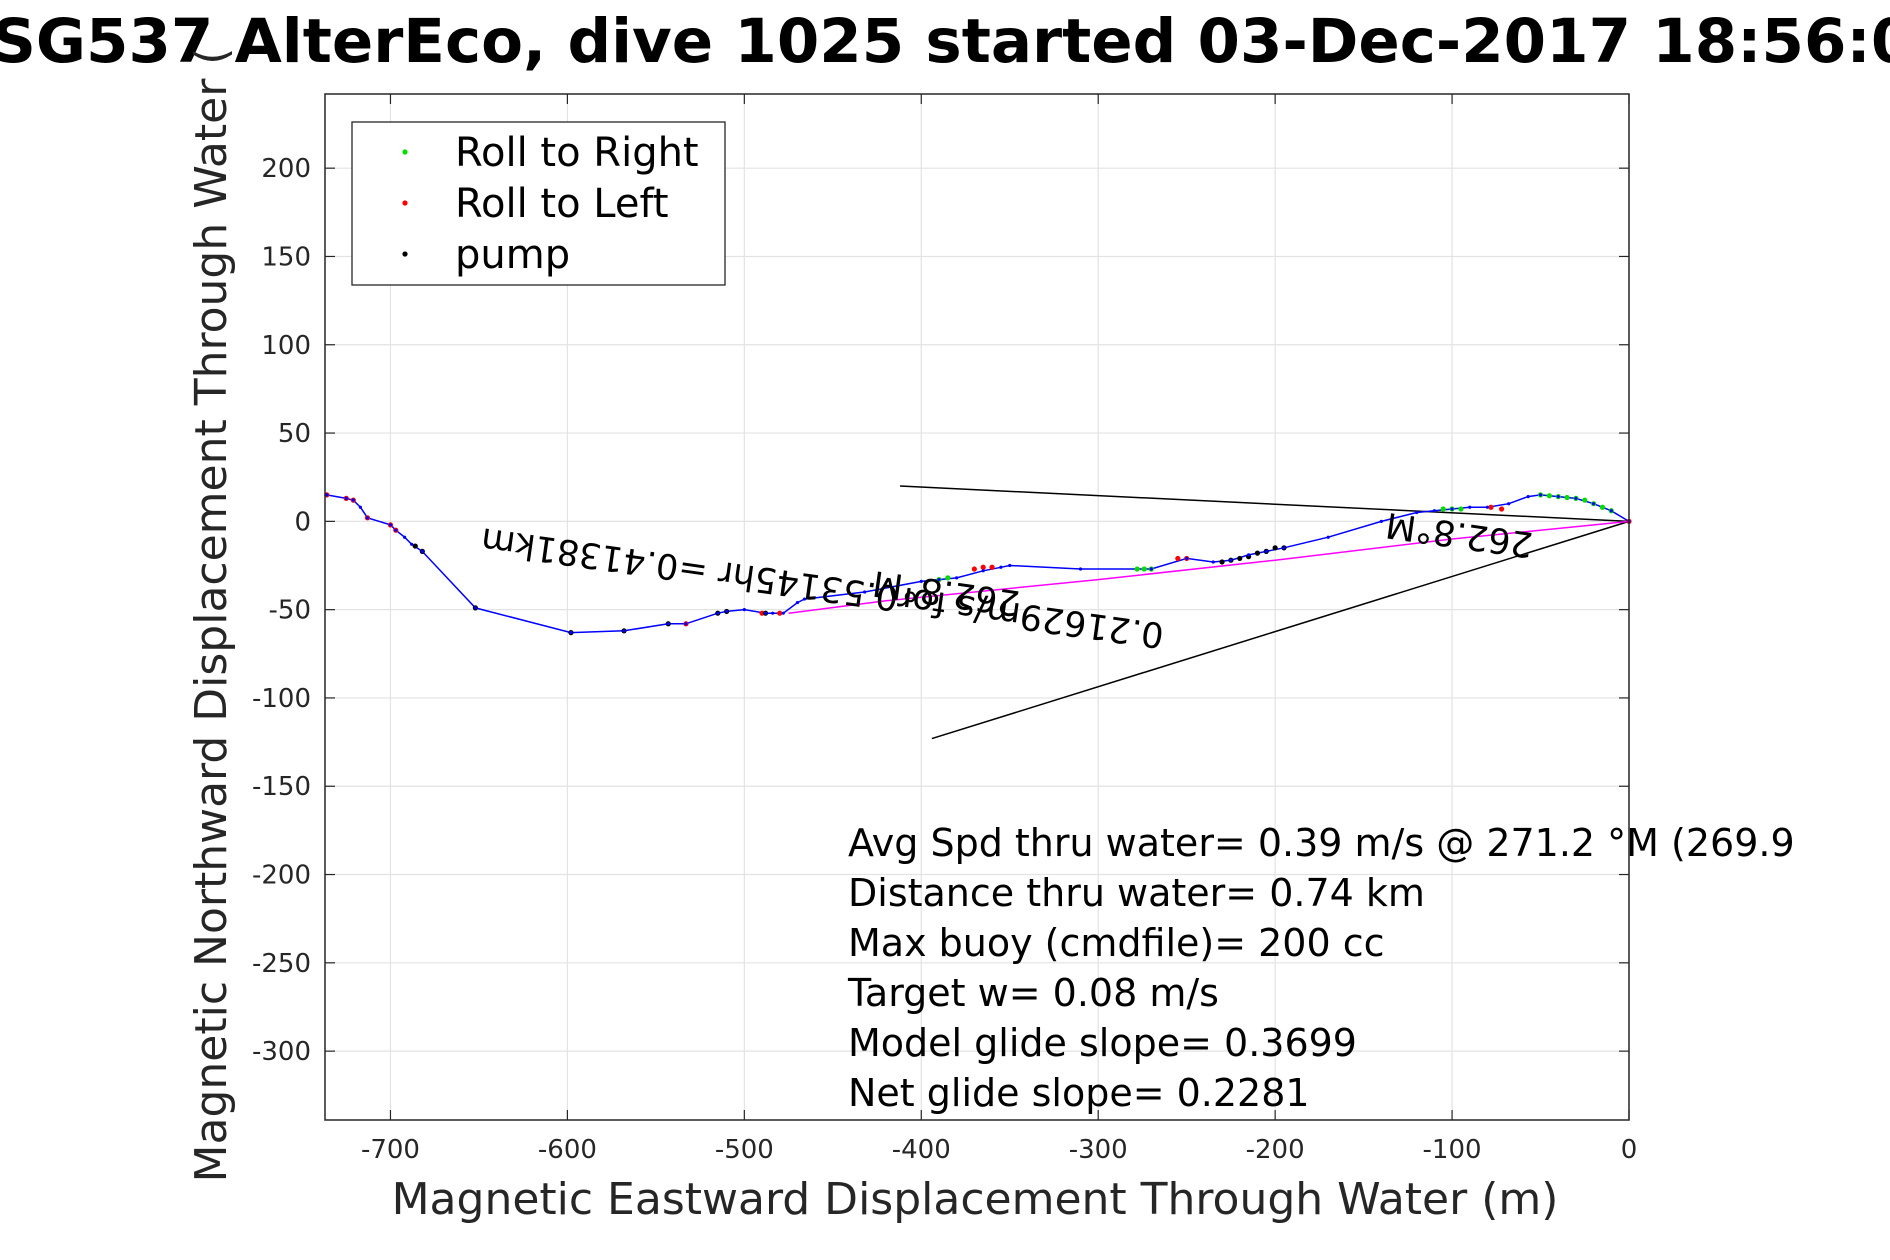 The height and width of the screenshot is (1260, 1890). I want to click on annotation-line: Model glide slope= 0.3699, so click(1102, 1043).